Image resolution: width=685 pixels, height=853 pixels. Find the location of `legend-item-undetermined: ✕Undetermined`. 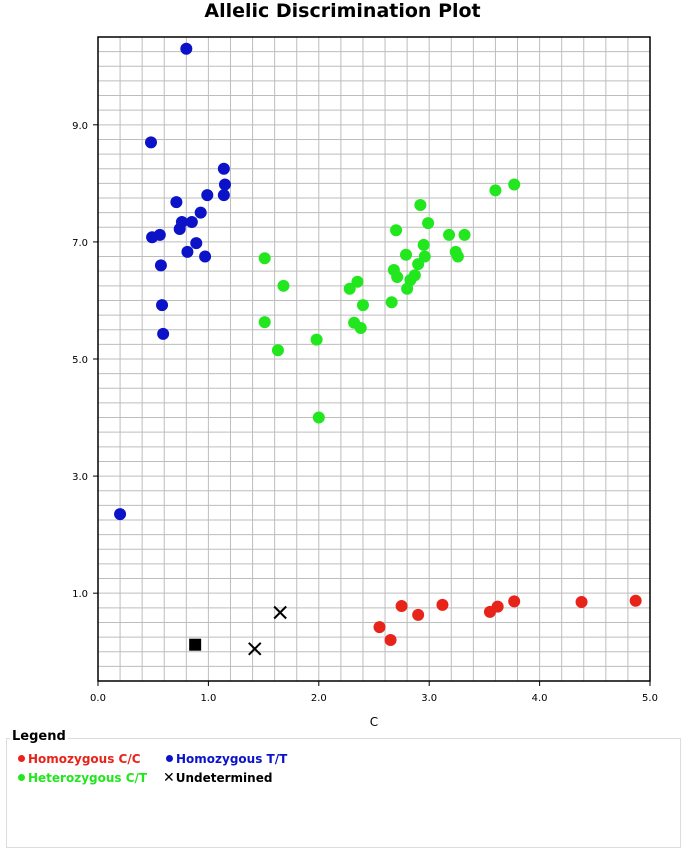

legend-item-undetermined: ✕Undetermined is located at coordinates (217, 778).